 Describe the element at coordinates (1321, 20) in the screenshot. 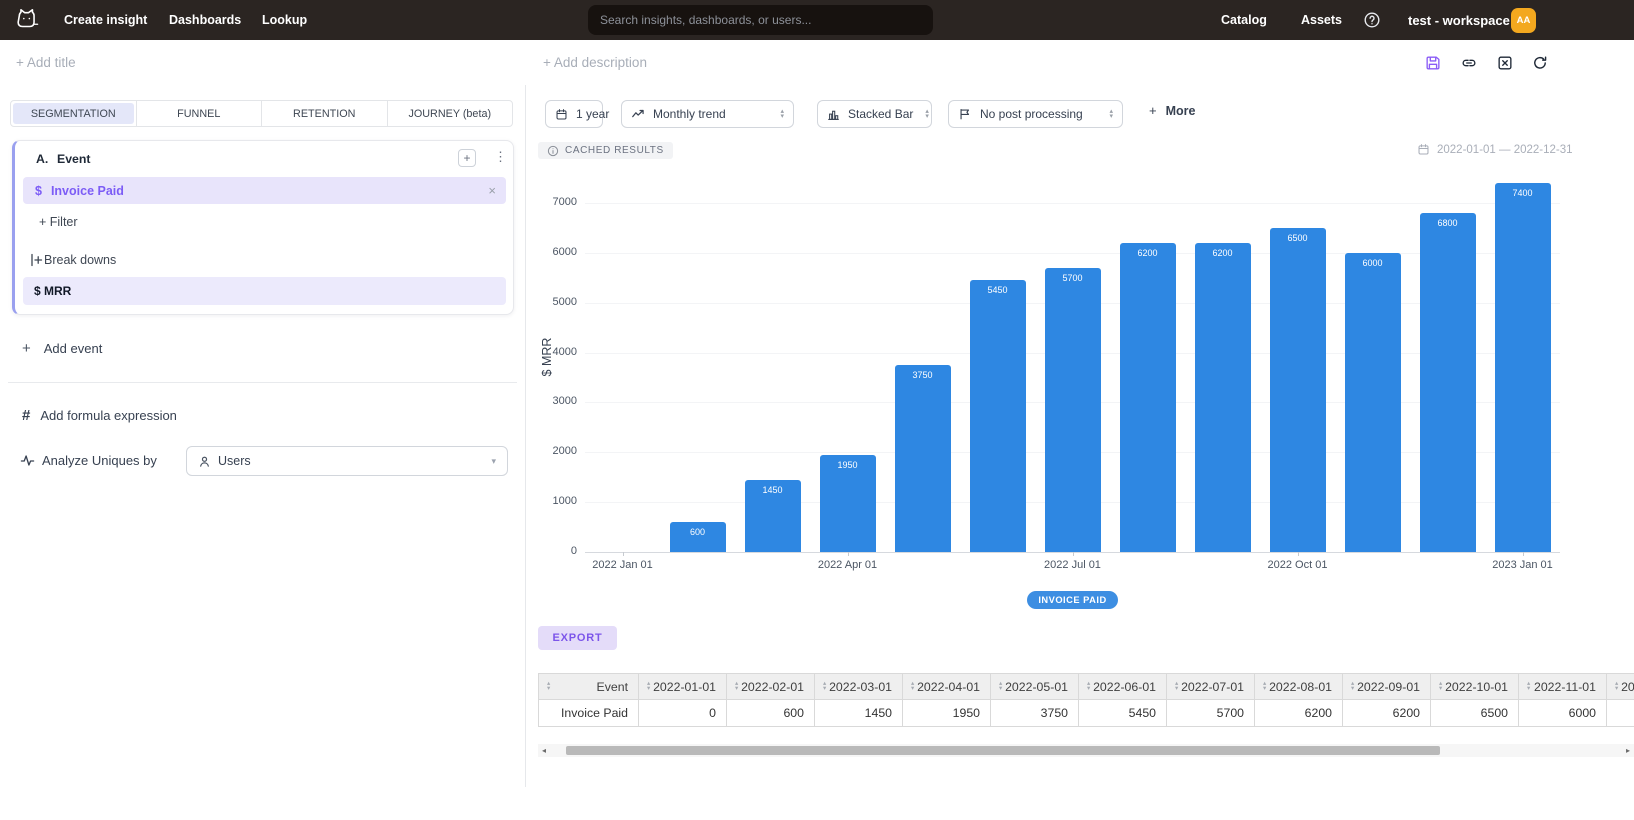

I see `nav-assets: Assets` at that location.